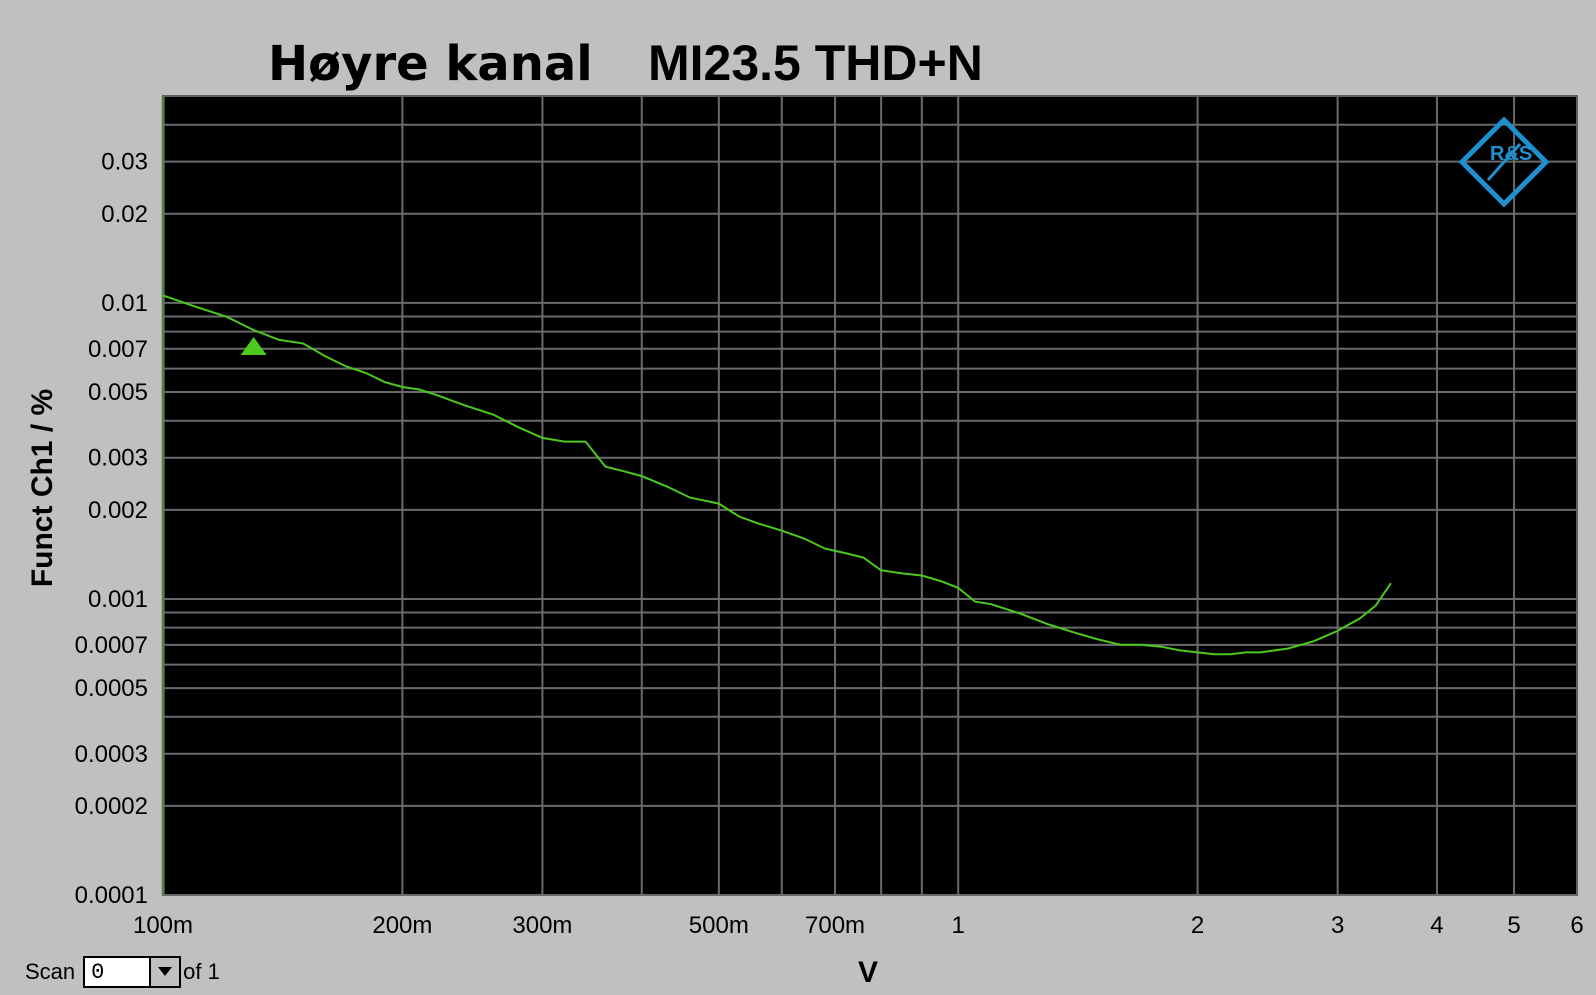 This screenshot has height=995, width=1596. I want to click on y-tick-label-10: 0.01, so click(124, 303).